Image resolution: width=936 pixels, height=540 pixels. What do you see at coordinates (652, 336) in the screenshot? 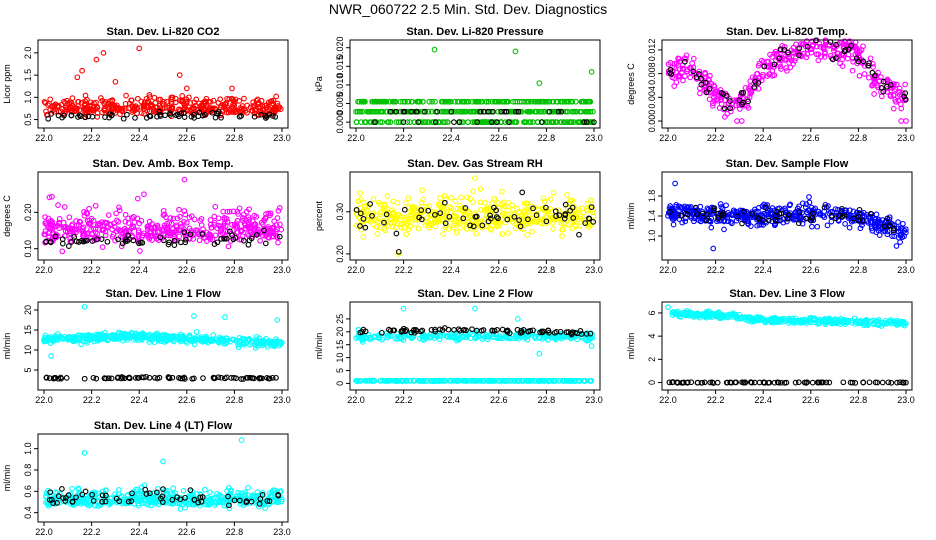
I see `y-tick-label: 4` at bounding box center [652, 336].